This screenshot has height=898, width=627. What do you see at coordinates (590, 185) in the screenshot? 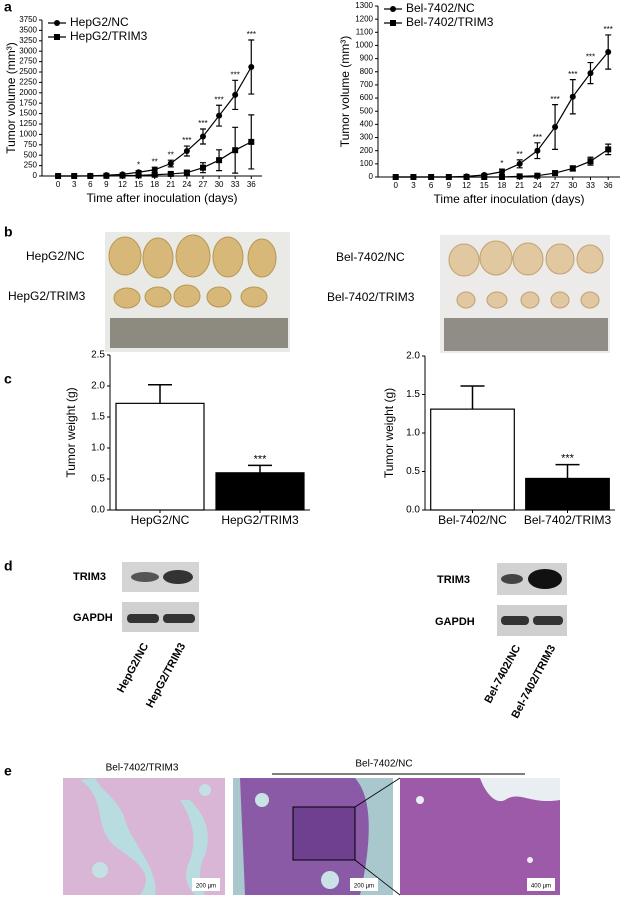
I see `x-tick-label: 33` at bounding box center [590, 185].